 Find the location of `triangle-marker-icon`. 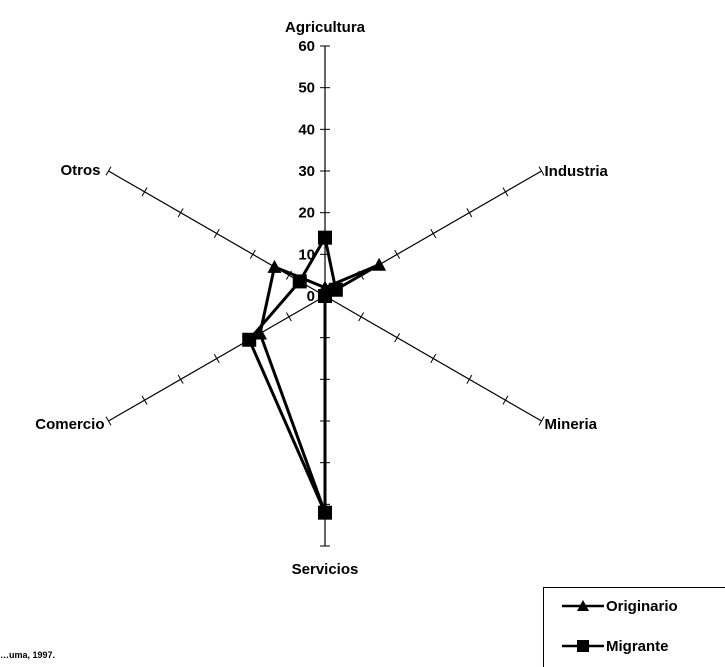

triangle-marker-icon is located at coordinates (583, 605).